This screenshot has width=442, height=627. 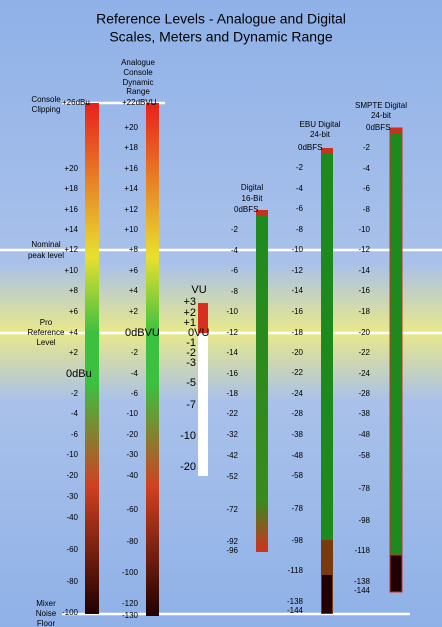 I want to click on scale-header: SMPTE Digital, so click(x=381, y=105).